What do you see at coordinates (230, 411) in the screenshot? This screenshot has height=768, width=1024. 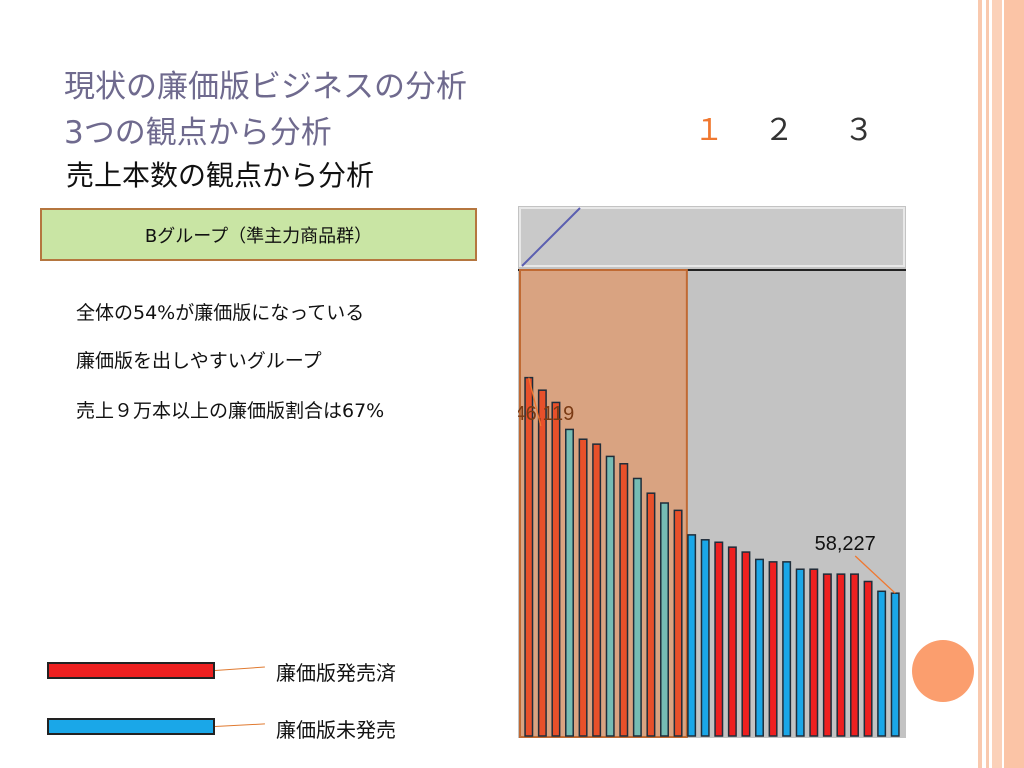 I see `bullet-point-3: 売上９万本以上の廉価版割合は67%` at bounding box center [230, 411].